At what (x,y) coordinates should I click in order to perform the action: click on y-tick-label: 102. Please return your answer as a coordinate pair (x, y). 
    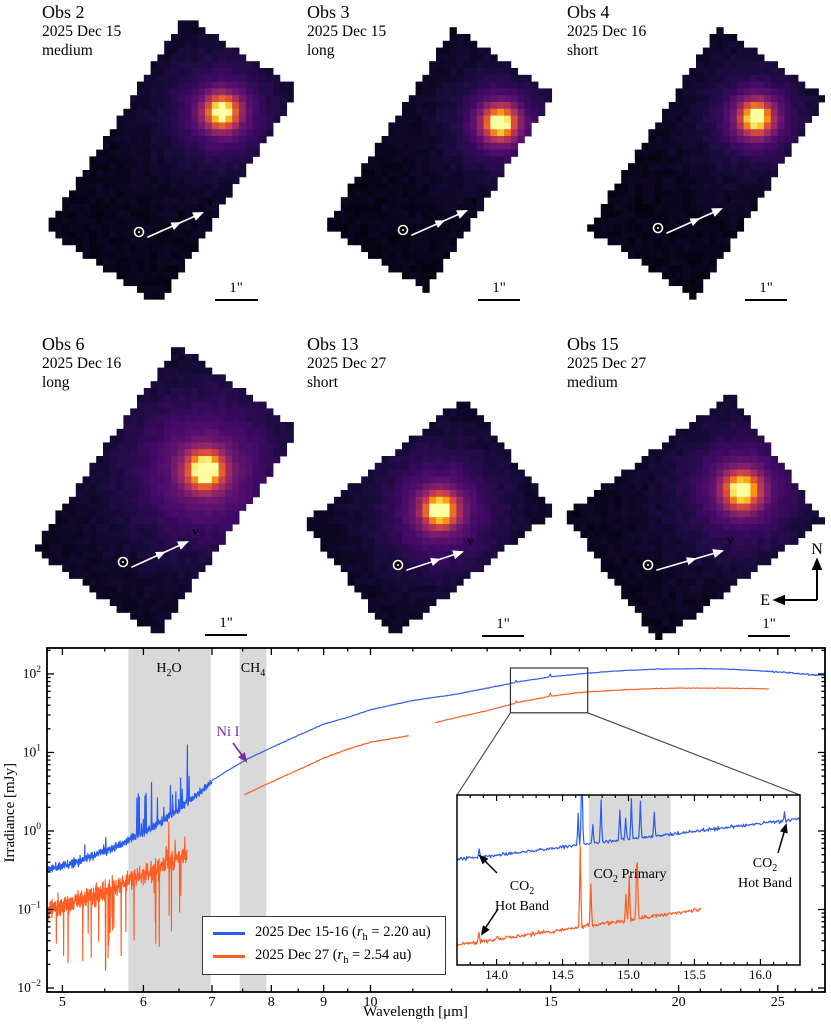
    Looking at the image, I should click on (32, 673).